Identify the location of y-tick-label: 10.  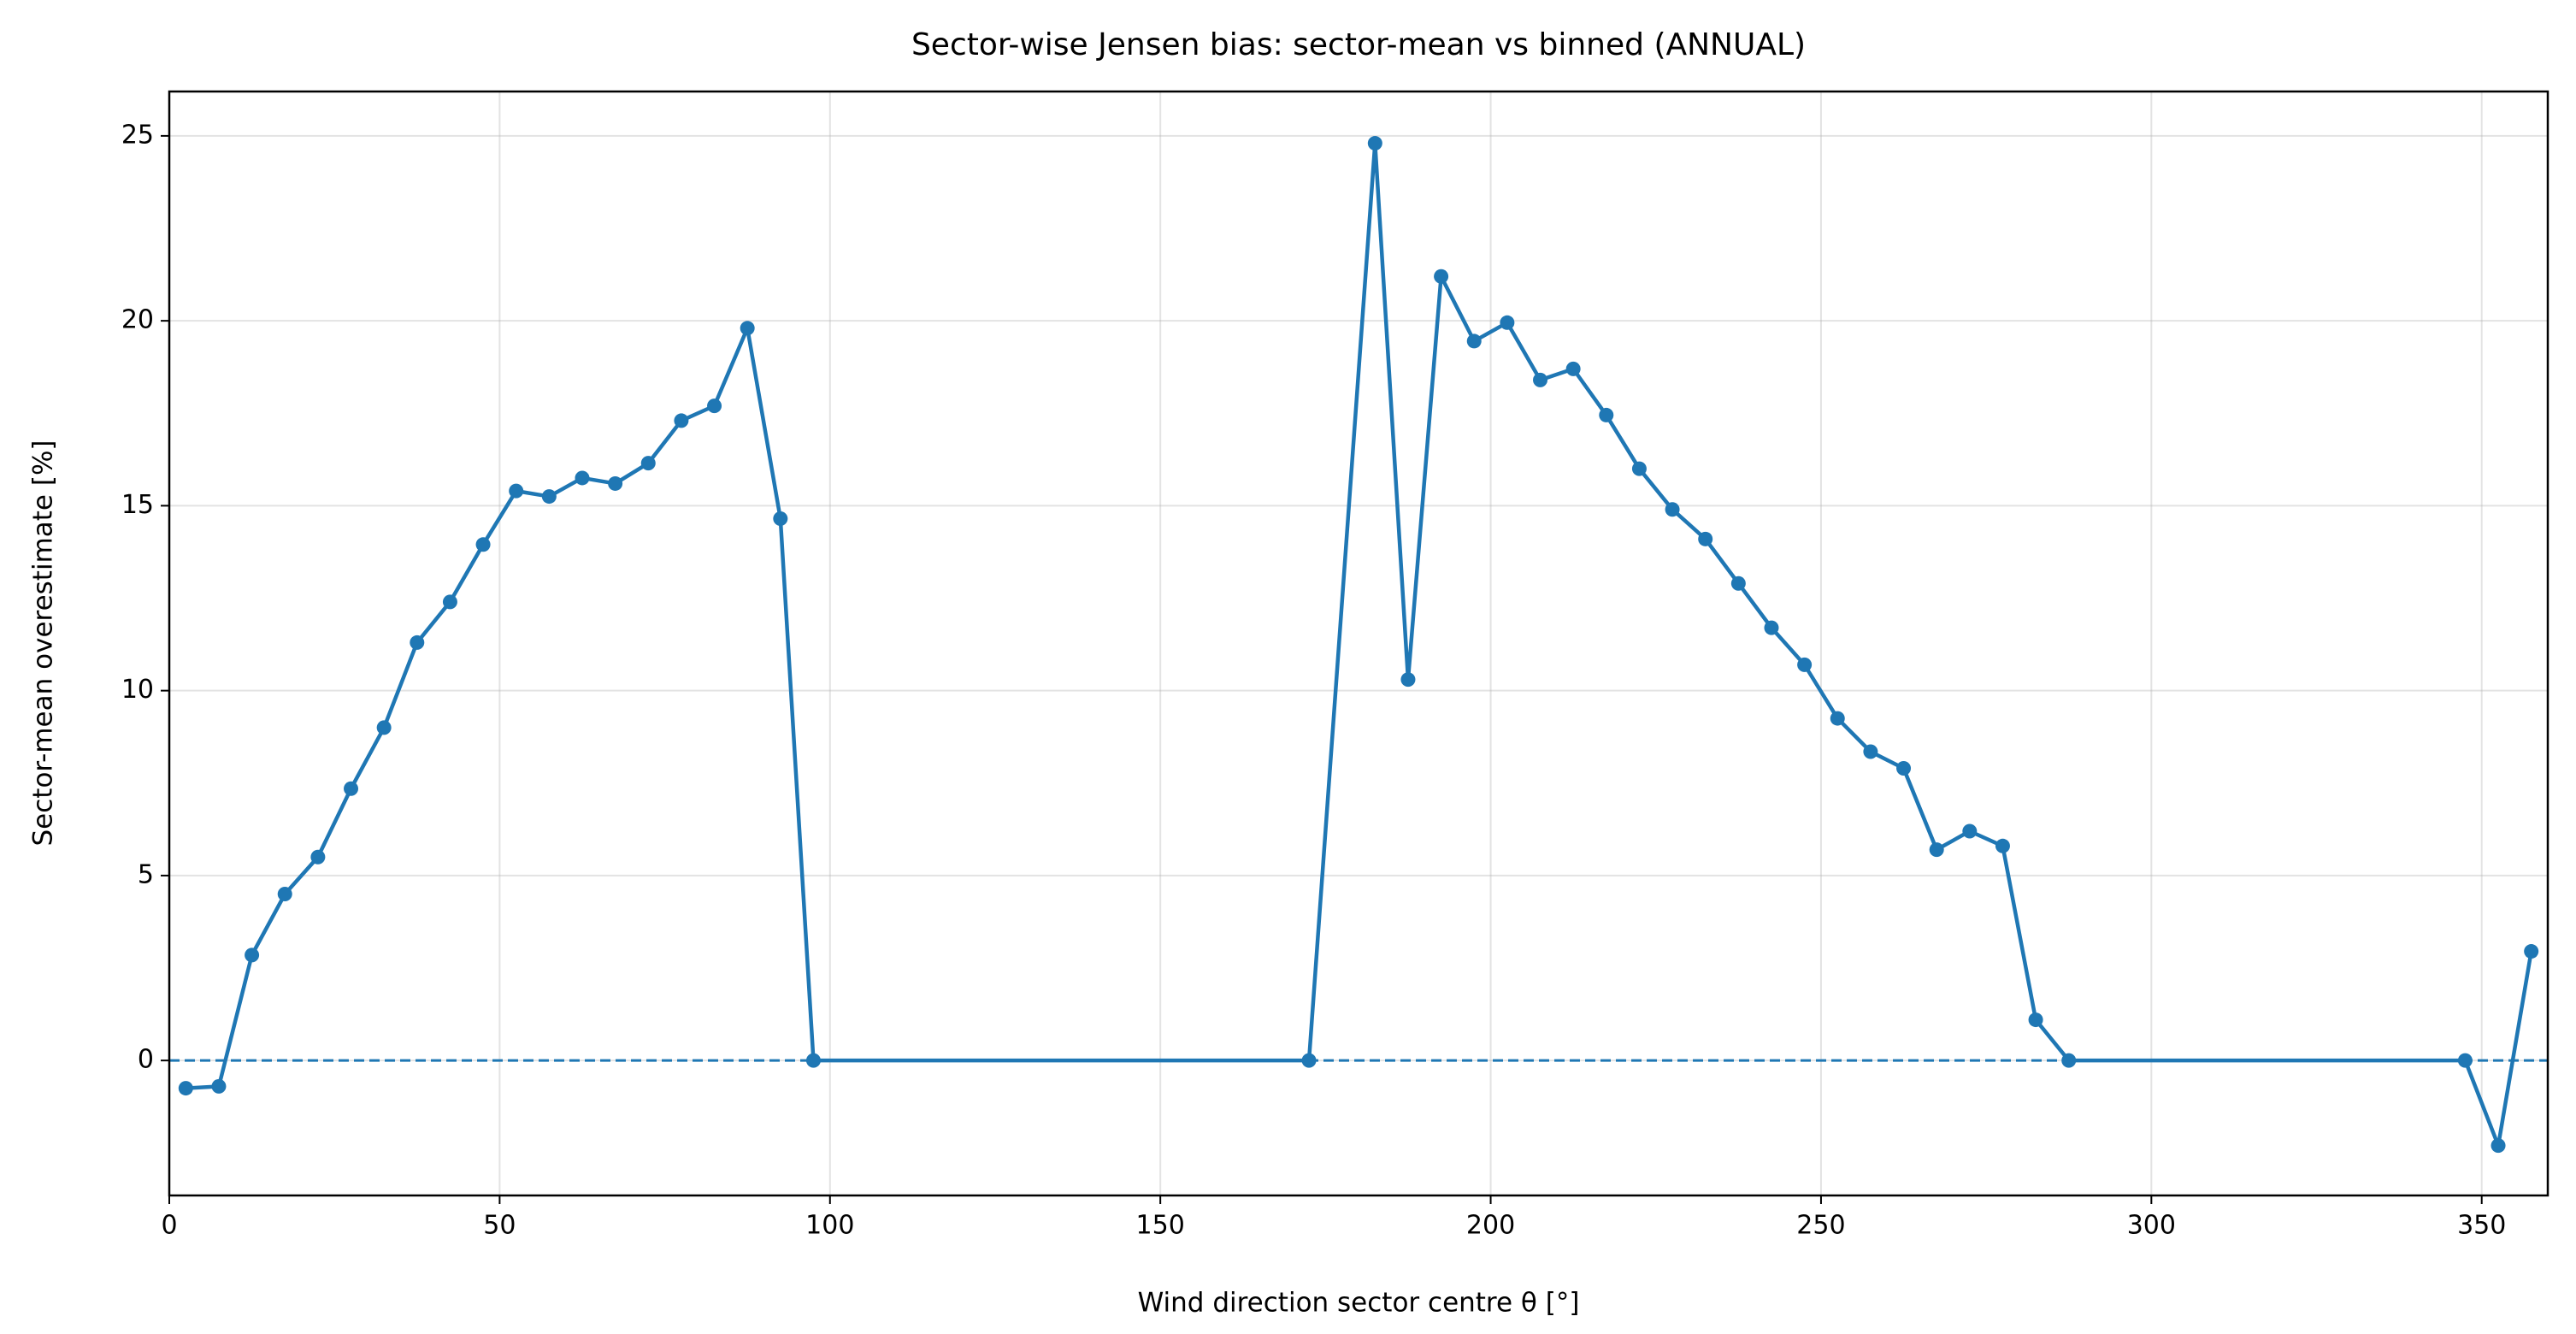
(137, 690).